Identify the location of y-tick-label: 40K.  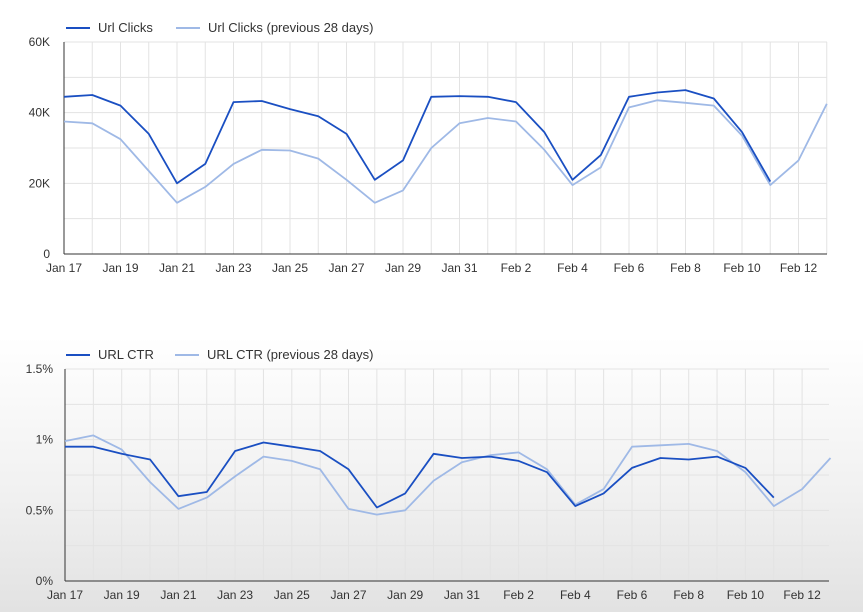
(39, 113).